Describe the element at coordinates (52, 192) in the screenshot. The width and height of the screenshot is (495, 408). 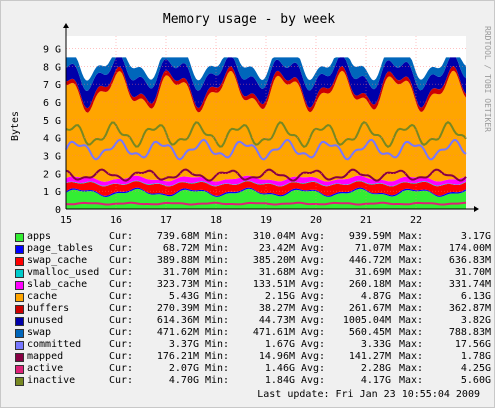
I see `y-tick-label: 1 G` at that location.